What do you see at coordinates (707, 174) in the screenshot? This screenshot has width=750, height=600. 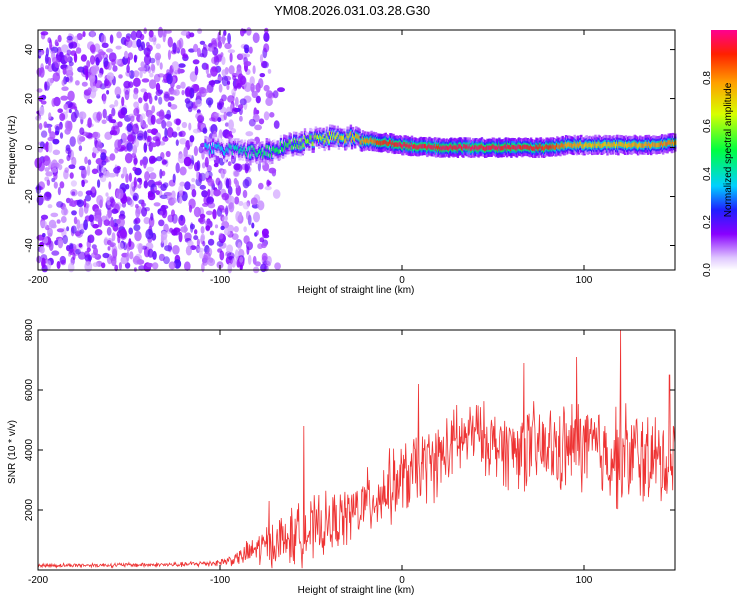 I see `colorbar-tick-label: 0.4` at bounding box center [707, 174].